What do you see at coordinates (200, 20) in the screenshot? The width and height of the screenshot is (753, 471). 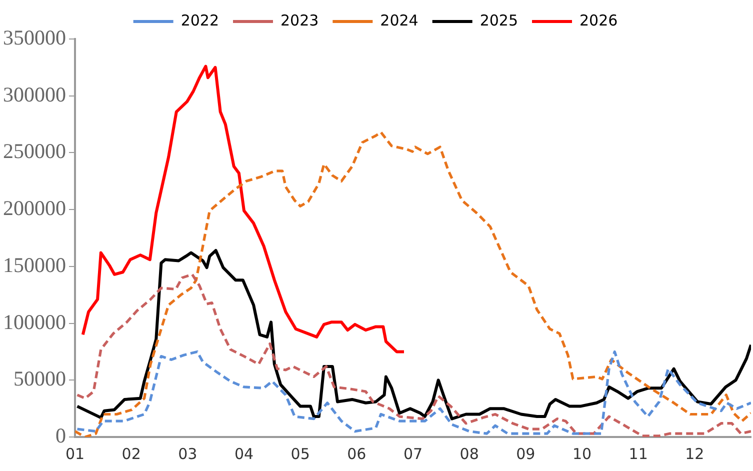 I see `legend-label: 2022` at bounding box center [200, 20].